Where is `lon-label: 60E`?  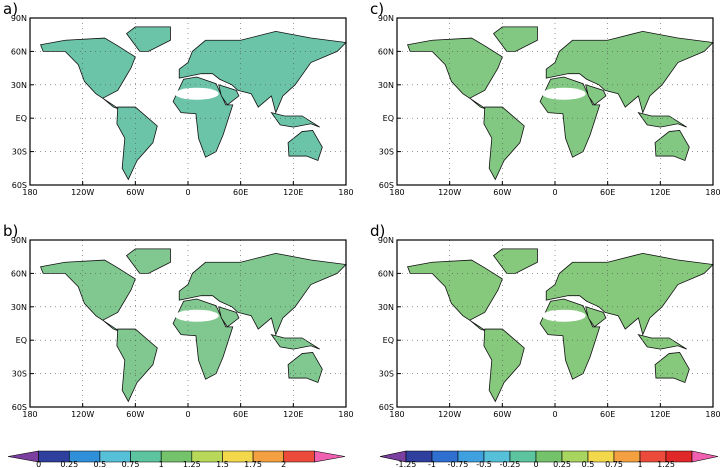 lon-label: 60E is located at coordinates (607, 414).